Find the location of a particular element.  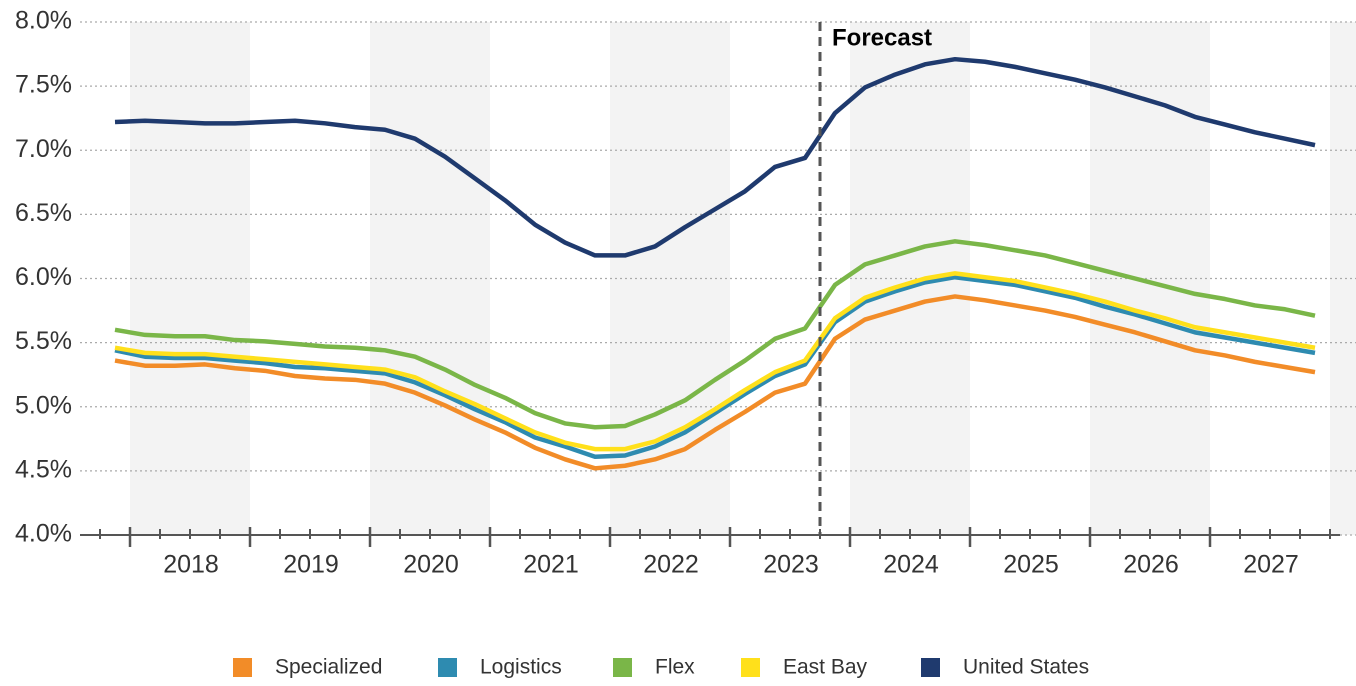

legend-label: United States is located at coordinates (1026, 667).